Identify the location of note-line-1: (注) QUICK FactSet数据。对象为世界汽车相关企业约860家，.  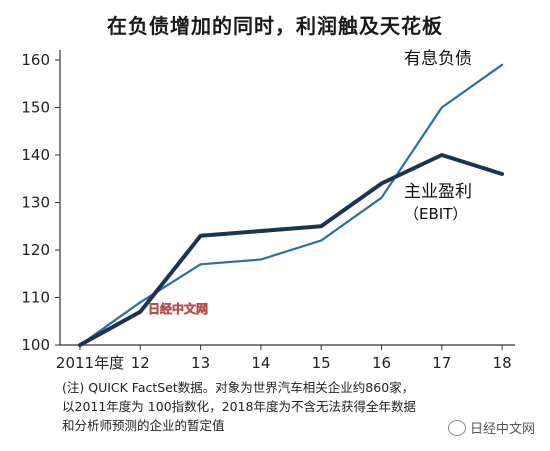
(302, 387).